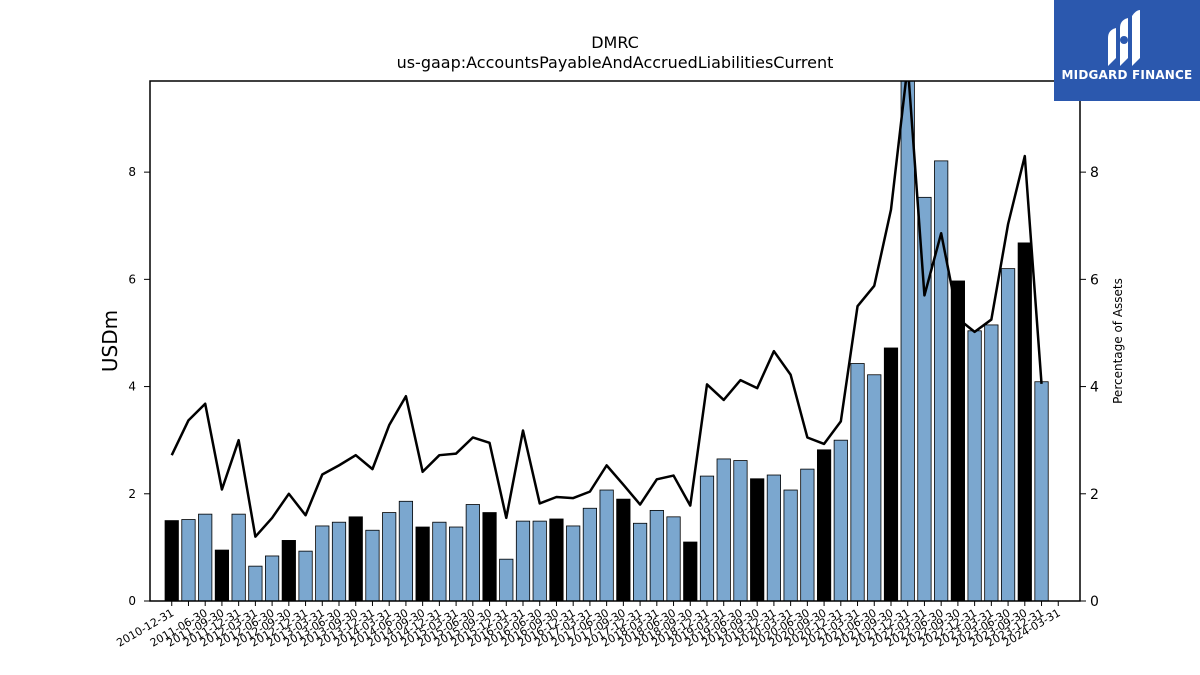  What do you see at coordinates (1124, 38) in the screenshot?
I see `midgard-logo-icon` at bounding box center [1124, 38].